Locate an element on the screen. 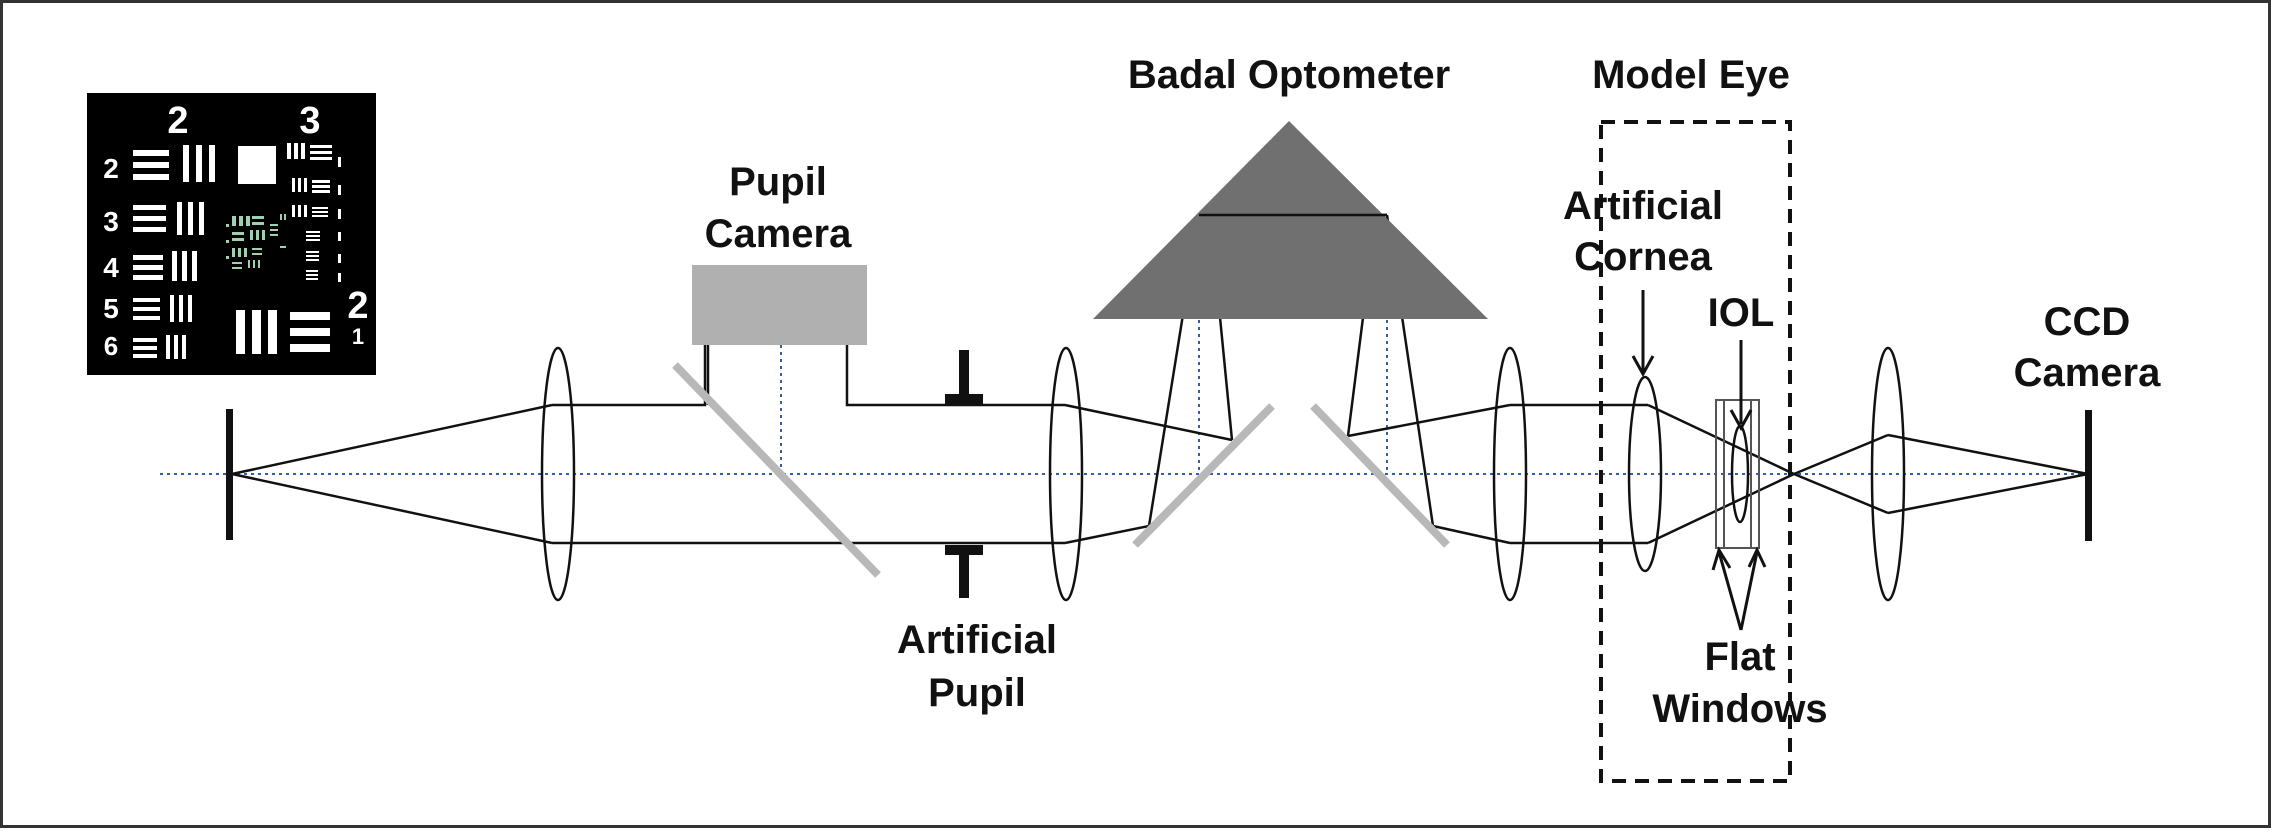 This screenshot has width=2271, height=833. object-plane is located at coordinates (229, 474).